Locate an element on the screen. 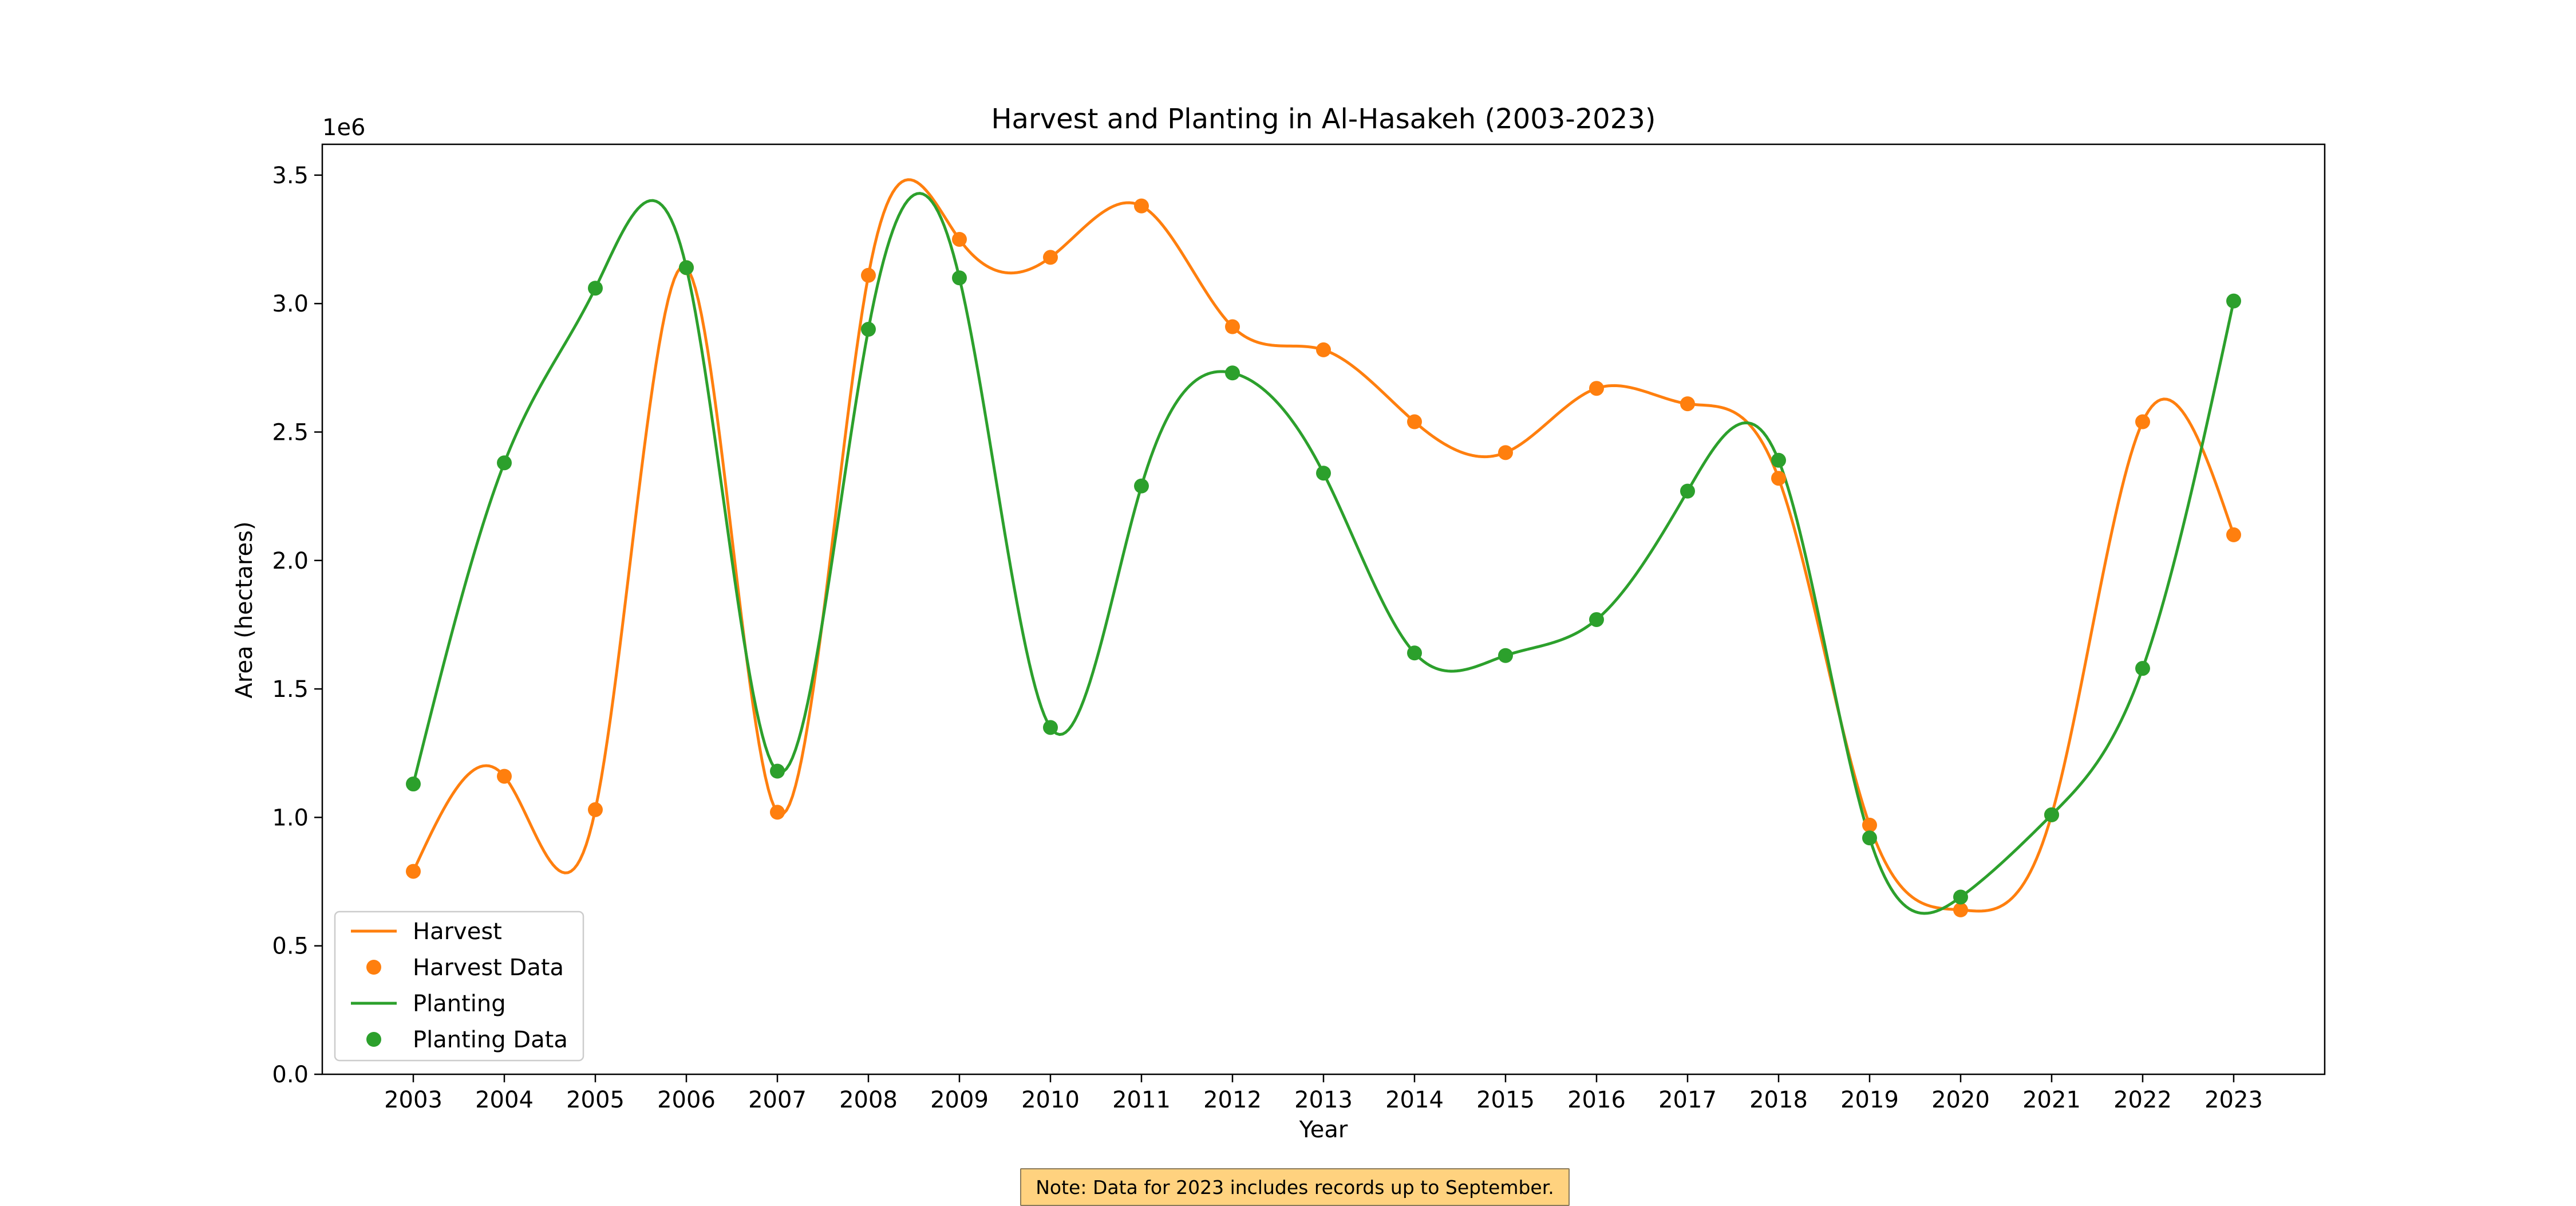 The height and width of the screenshot is (1206, 2576). y-tick-label: 2.0 is located at coordinates (290, 561).